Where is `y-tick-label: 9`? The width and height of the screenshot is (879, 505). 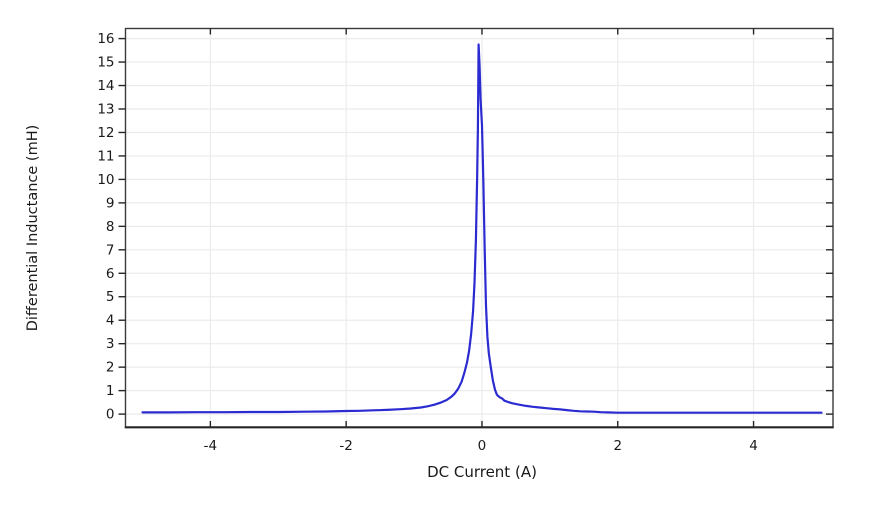
y-tick-label: 9 is located at coordinates (110, 203).